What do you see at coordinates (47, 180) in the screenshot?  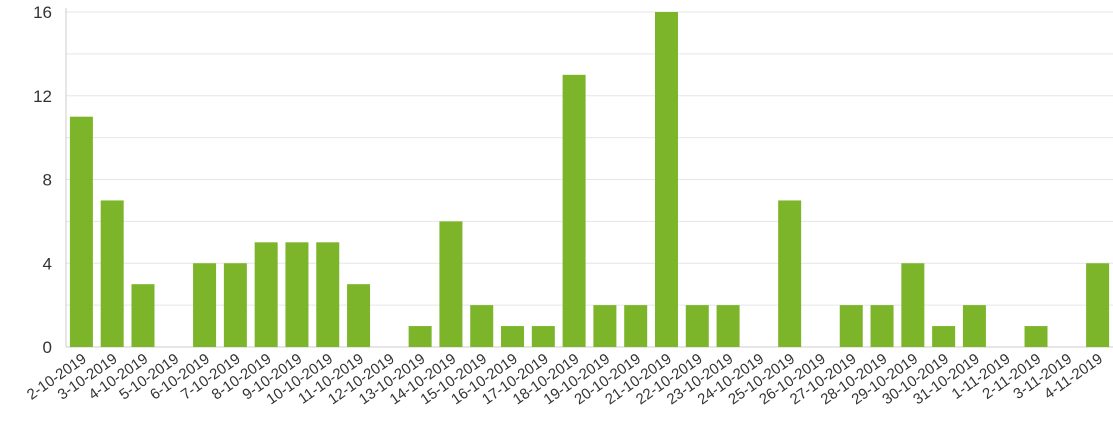 I see `y-tick-label: 8` at bounding box center [47, 180].